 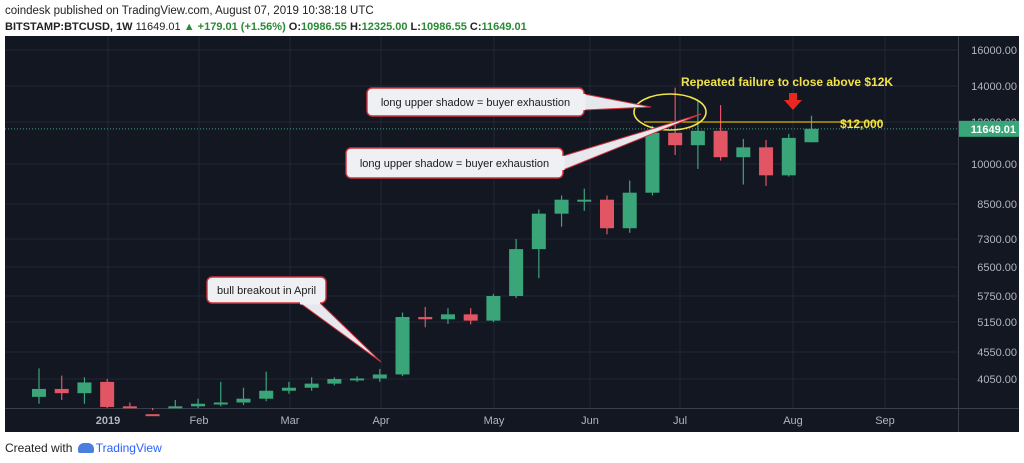 I want to click on publisher-name: coindesk, so click(x=28, y=11).